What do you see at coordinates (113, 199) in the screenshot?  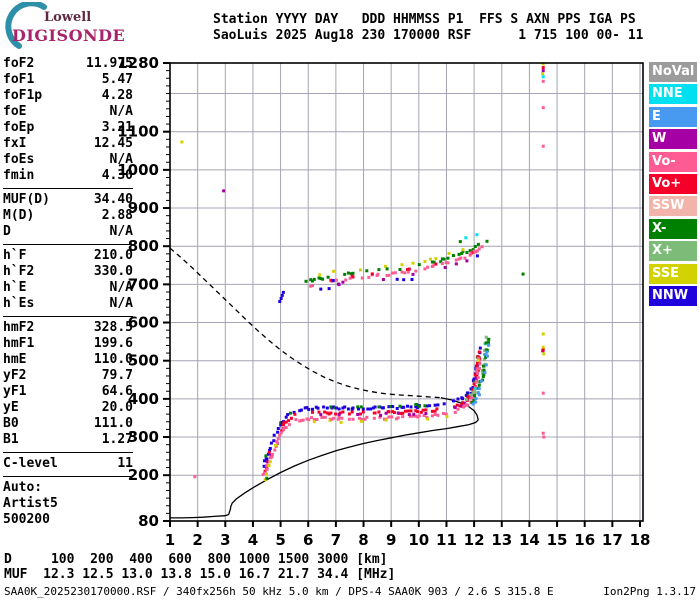 I see `param-value: 34.40` at bounding box center [113, 199].